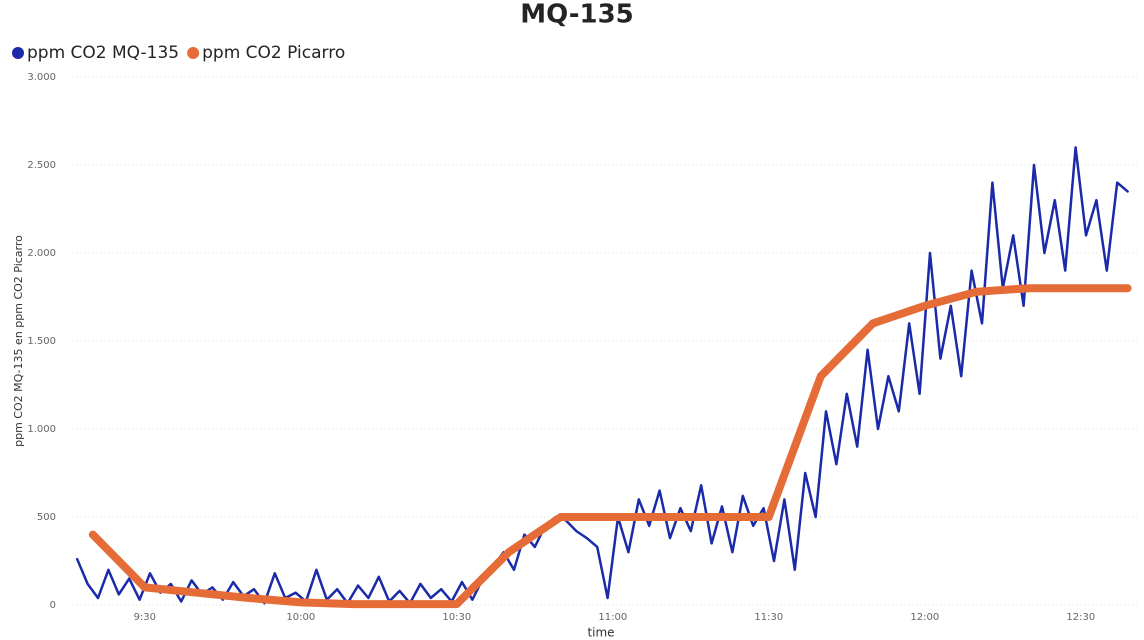 The width and height of the screenshot is (1144, 640). What do you see at coordinates (456, 617) in the screenshot?
I see `x-tick-label: 10:30` at bounding box center [456, 617].